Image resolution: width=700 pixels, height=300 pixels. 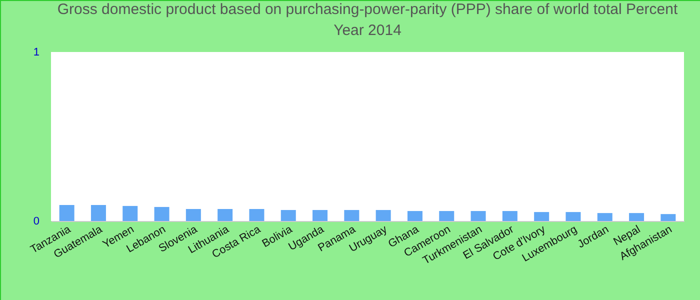 What do you see at coordinates (36, 52) in the screenshot?
I see `y-tick-label: 1` at bounding box center [36, 52].